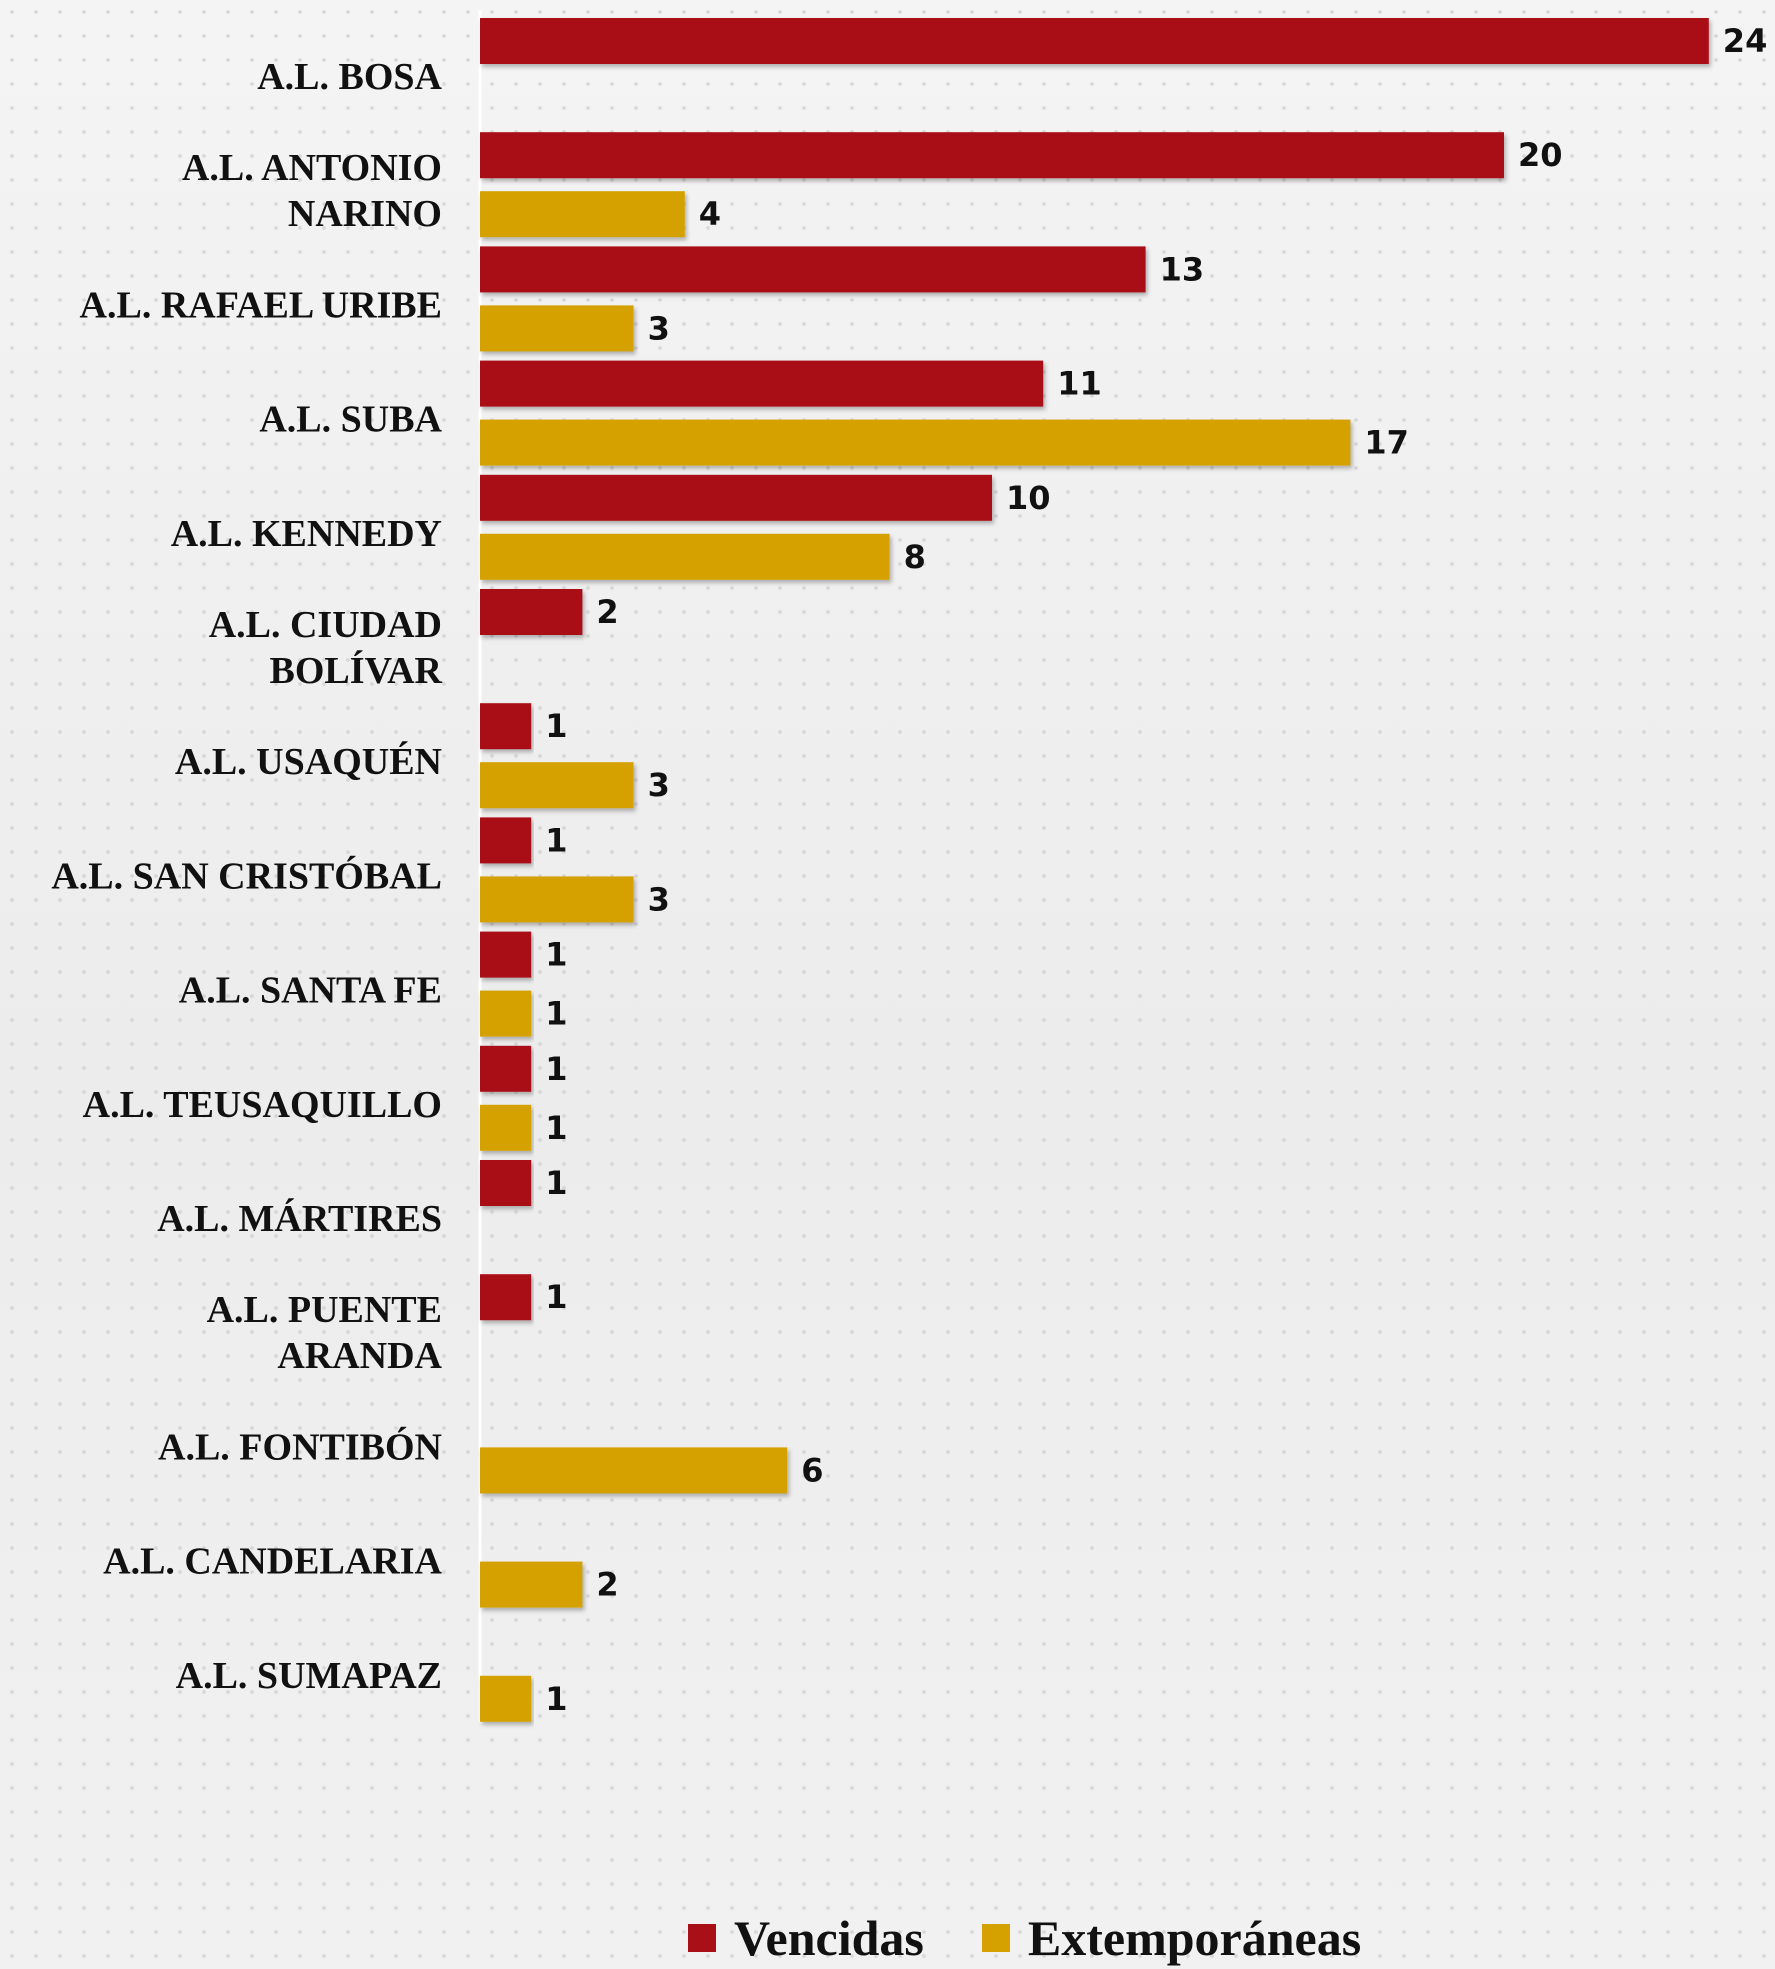 This screenshot has width=1775, height=1969. What do you see at coordinates (702, 1938) in the screenshot?
I see `legend-swatch-vencidas` at bounding box center [702, 1938].